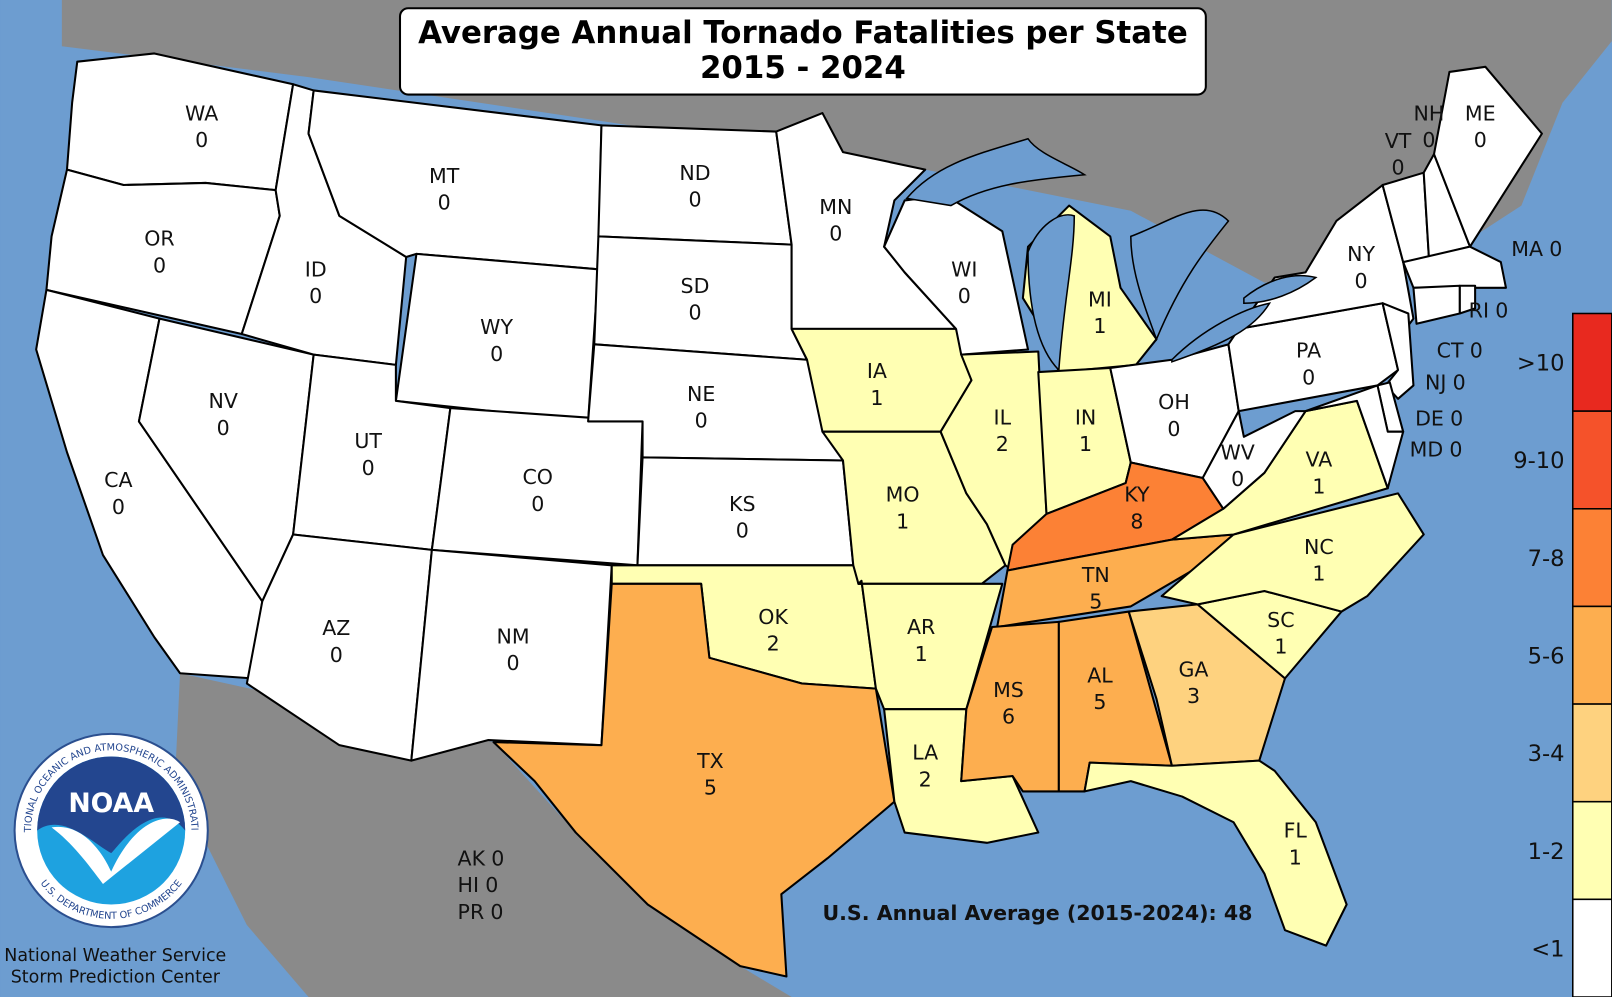 Image resolution: width=1612 pixels, height=997 pixels. I want to click on state-name: WA, so click(201, 113).